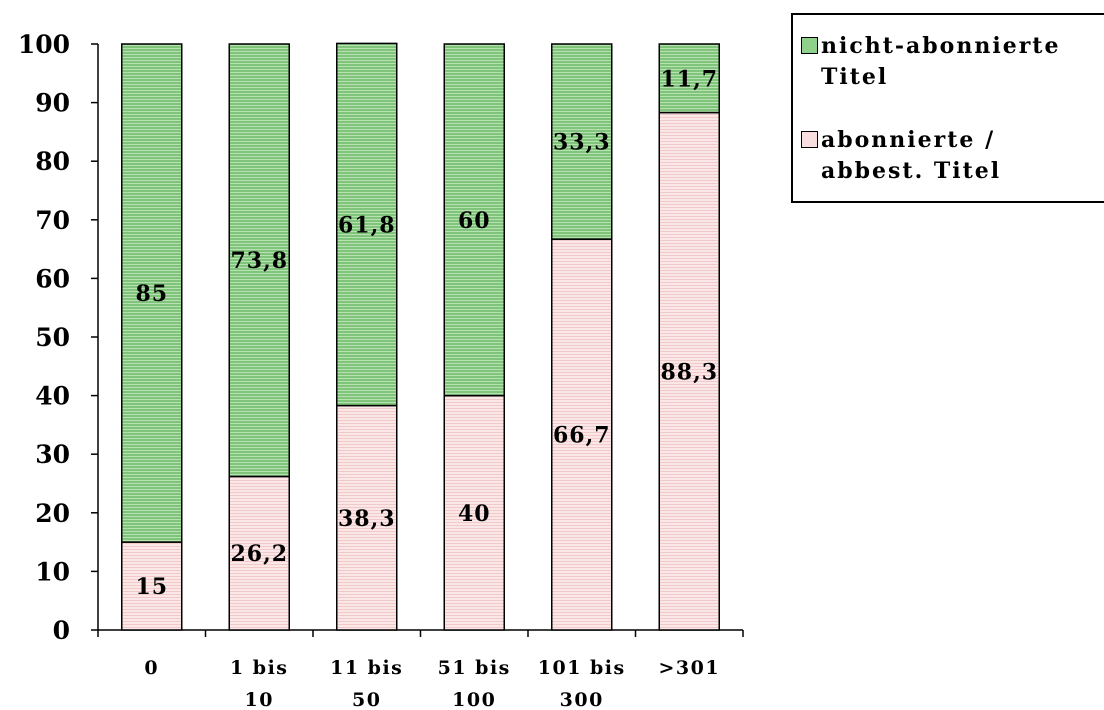 Image resolution: width=1104 pixels, height=710 pixels. I want to click on y-tick-label: 90, so click(52, 103).